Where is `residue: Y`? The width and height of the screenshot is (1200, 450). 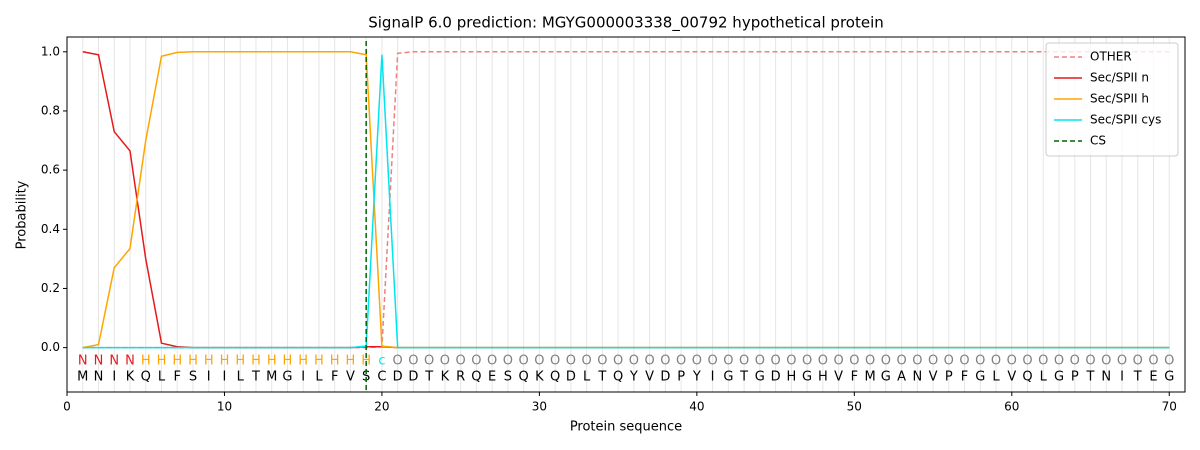 residue: Y is located at coordinates (696, 377).